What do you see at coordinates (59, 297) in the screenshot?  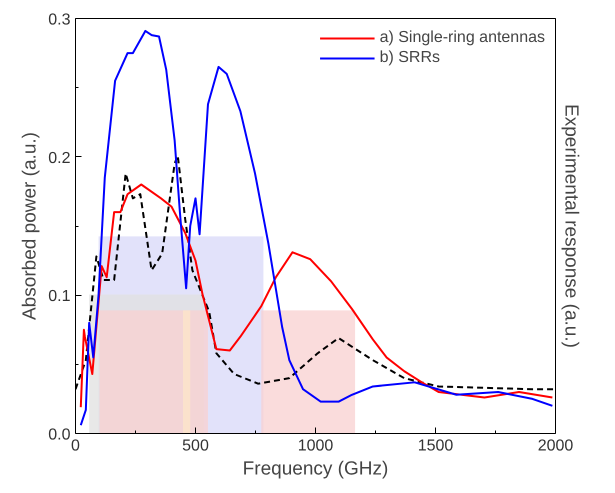 I see `y-tick-label: 0.1` at bounding box center [59, 297].